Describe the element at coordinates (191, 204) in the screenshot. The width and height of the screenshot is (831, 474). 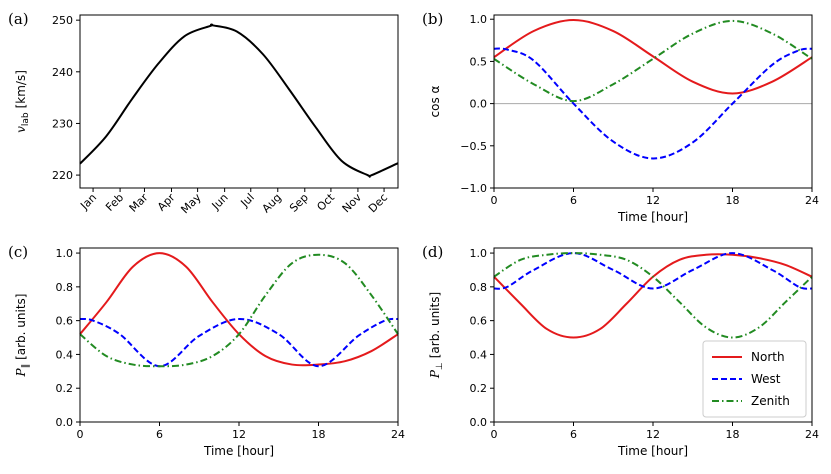
I see `x-tick-label: May` at that location.